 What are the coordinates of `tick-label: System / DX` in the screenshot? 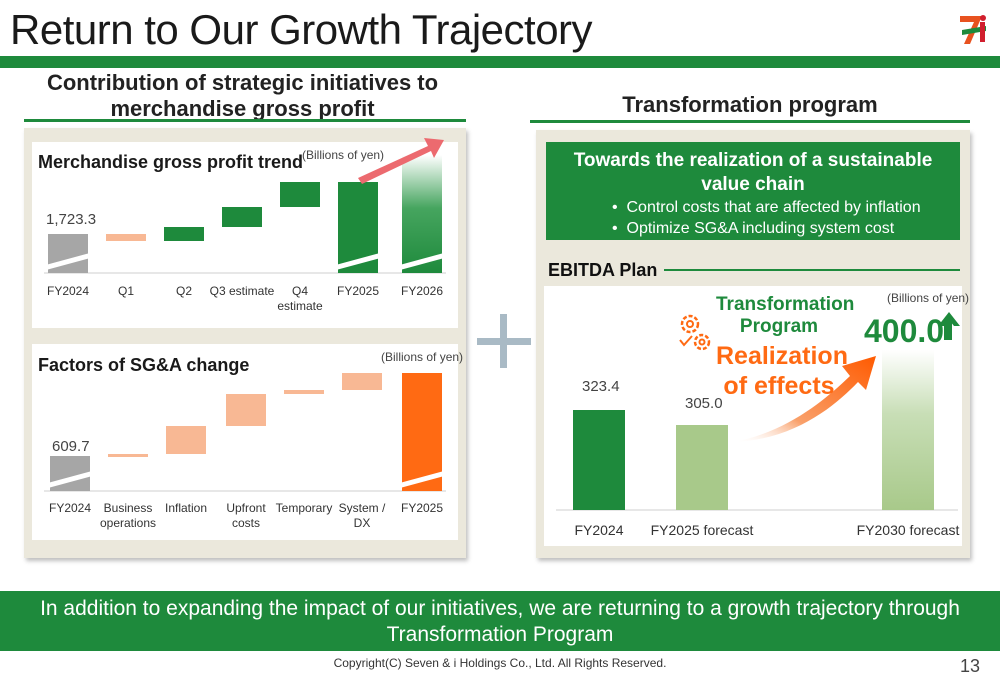 It's located at (362, 515).